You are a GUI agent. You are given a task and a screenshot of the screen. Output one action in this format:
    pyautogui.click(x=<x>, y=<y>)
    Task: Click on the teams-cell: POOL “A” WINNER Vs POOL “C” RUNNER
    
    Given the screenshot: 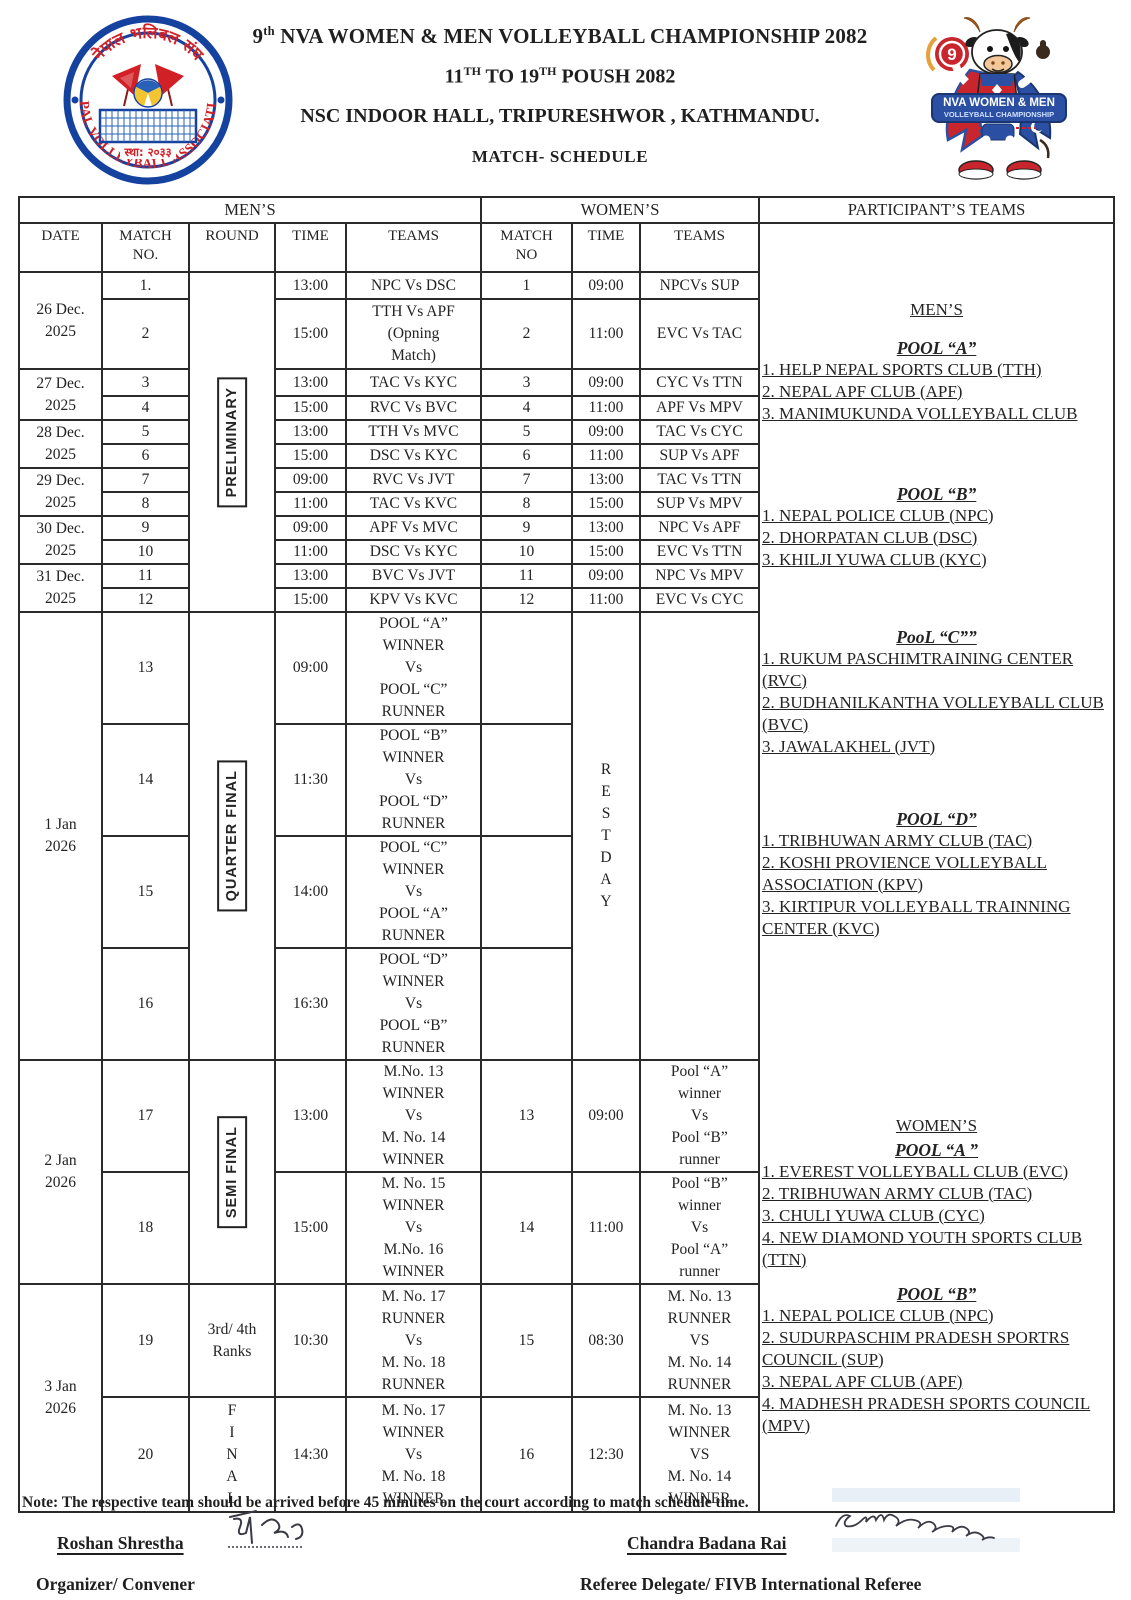 What is the action you would take?
    pyautogui.click(x=413, y=668)
    